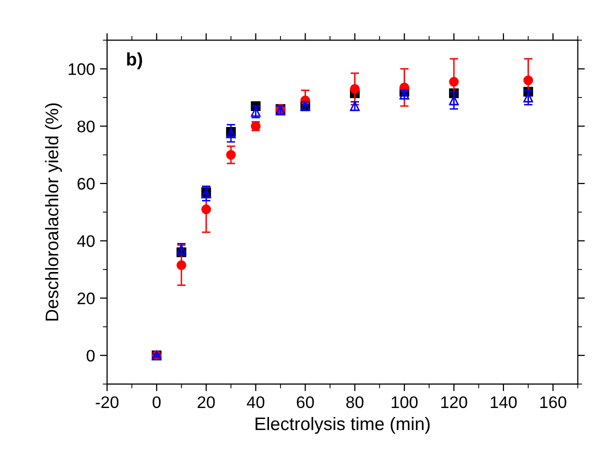 Image resolution: width=605 pixels, height=473 pixels. Describe the element at coordinates (107, 402) in the screenshot. I see `x-tick-label: -20` at that location.